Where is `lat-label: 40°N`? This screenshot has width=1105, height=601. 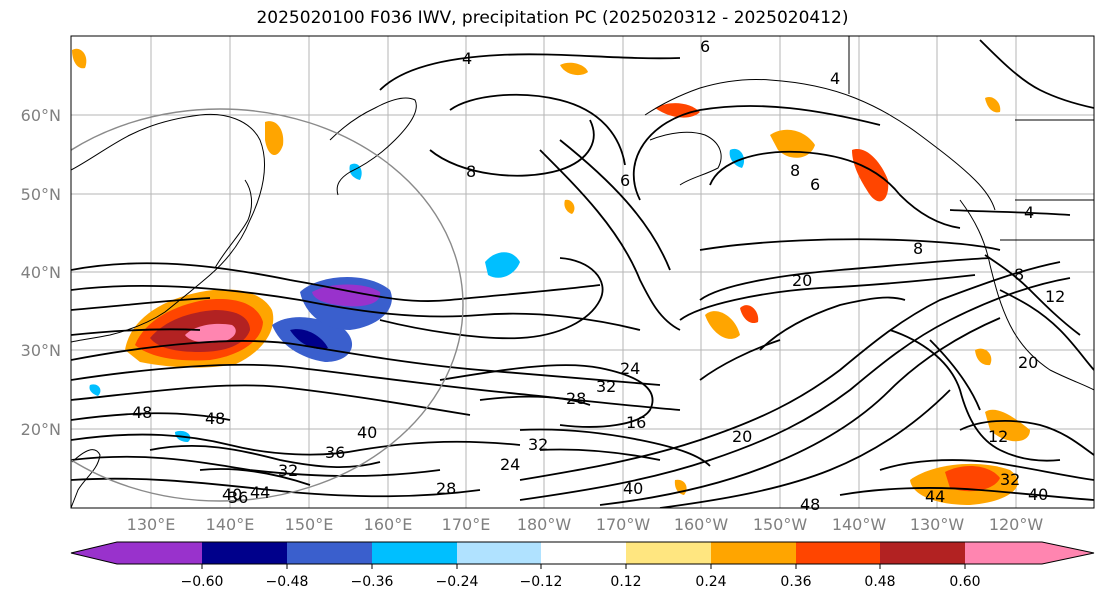 lat-label: 40°N is located at coordinates (41, 272).